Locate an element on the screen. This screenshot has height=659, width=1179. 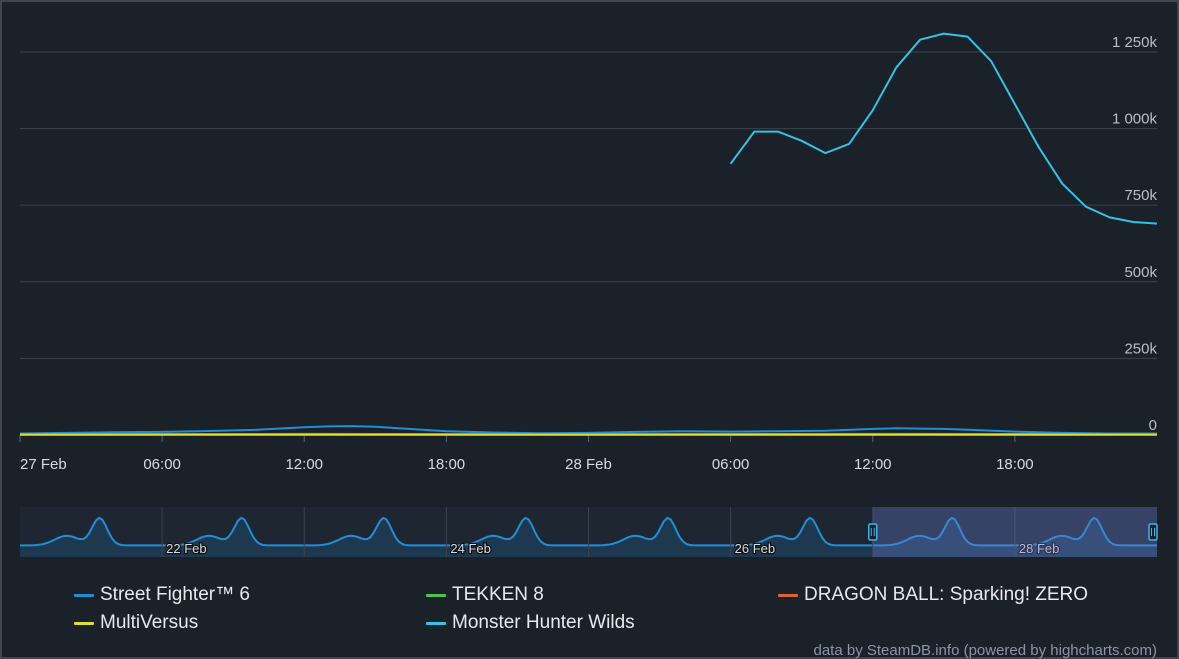
x-tick-label: 28 Feb is located at coordinates (588, 464).